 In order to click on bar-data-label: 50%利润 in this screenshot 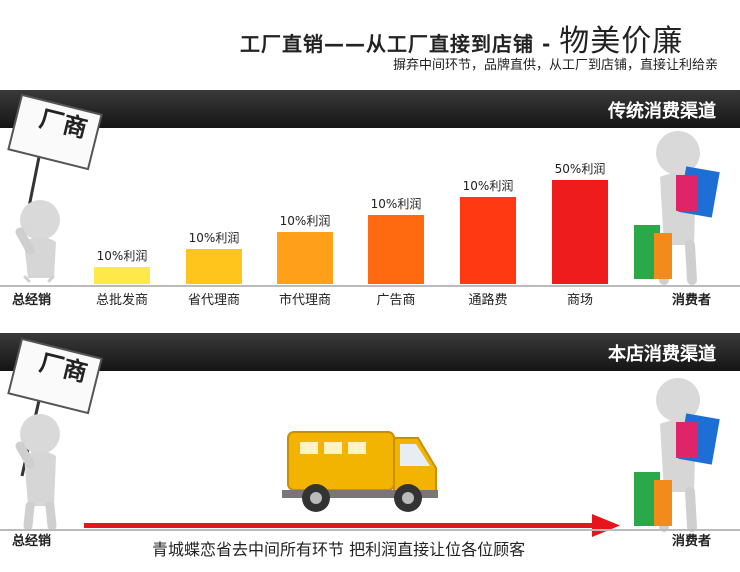, I will do `click(580, 169)`.